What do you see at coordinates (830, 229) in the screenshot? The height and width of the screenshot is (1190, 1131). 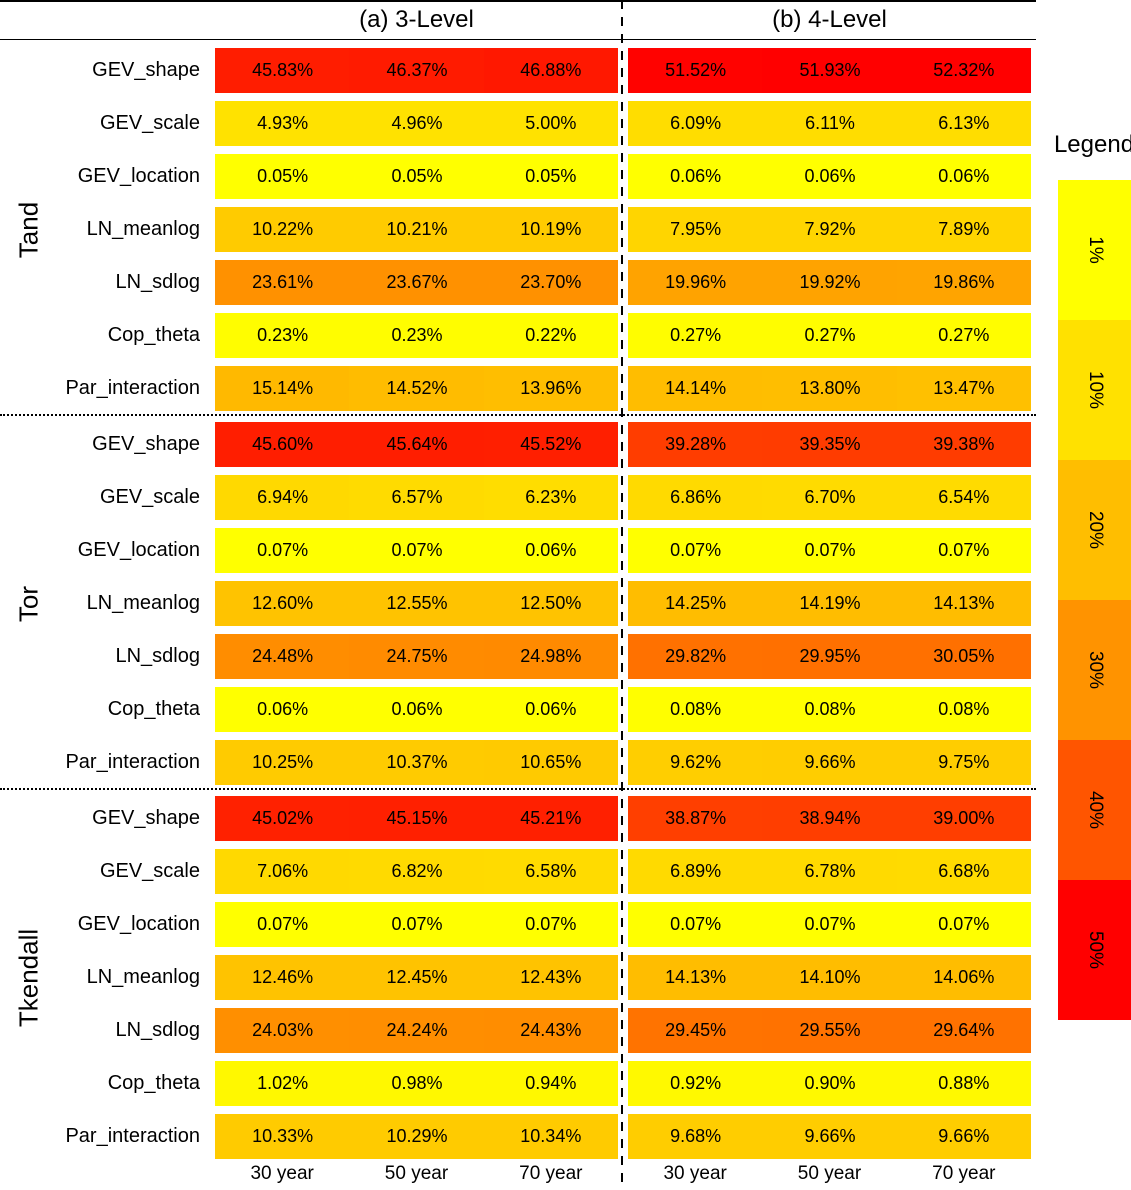 I see `heatmap-cell: 7.92%` at bounding box center [830, 229].